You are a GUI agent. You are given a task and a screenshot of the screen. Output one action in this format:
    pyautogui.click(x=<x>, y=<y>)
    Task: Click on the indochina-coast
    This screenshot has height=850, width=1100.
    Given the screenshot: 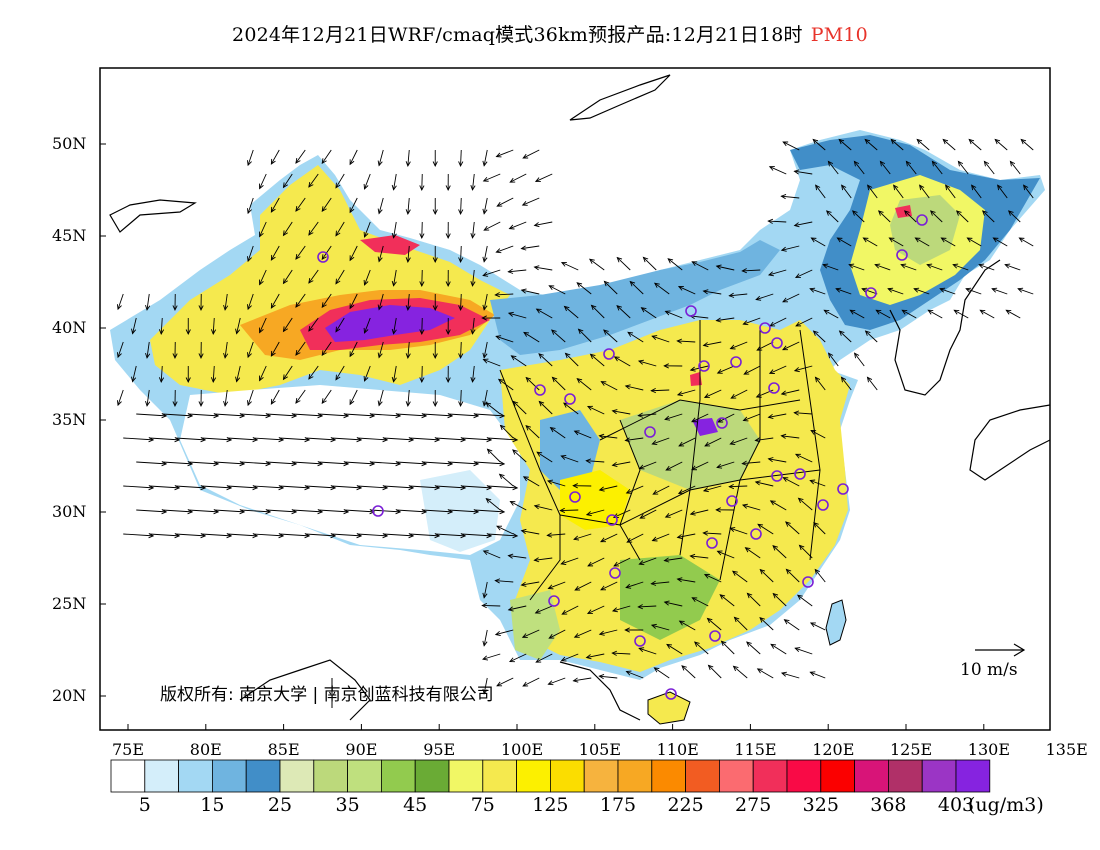 What is the action you would take?
    pyautogui.click(x=305, y=690)
    